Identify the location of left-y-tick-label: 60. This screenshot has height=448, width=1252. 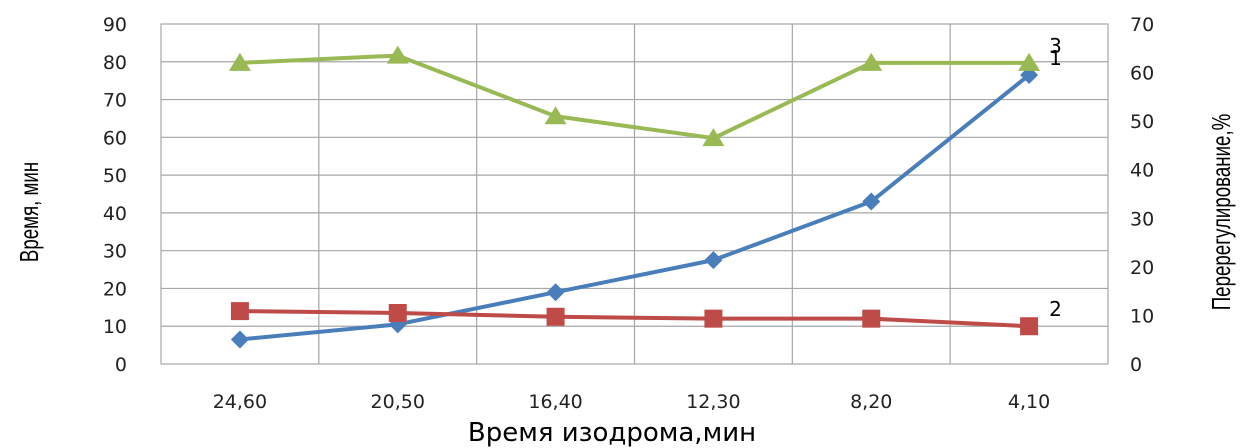
(115, 138).